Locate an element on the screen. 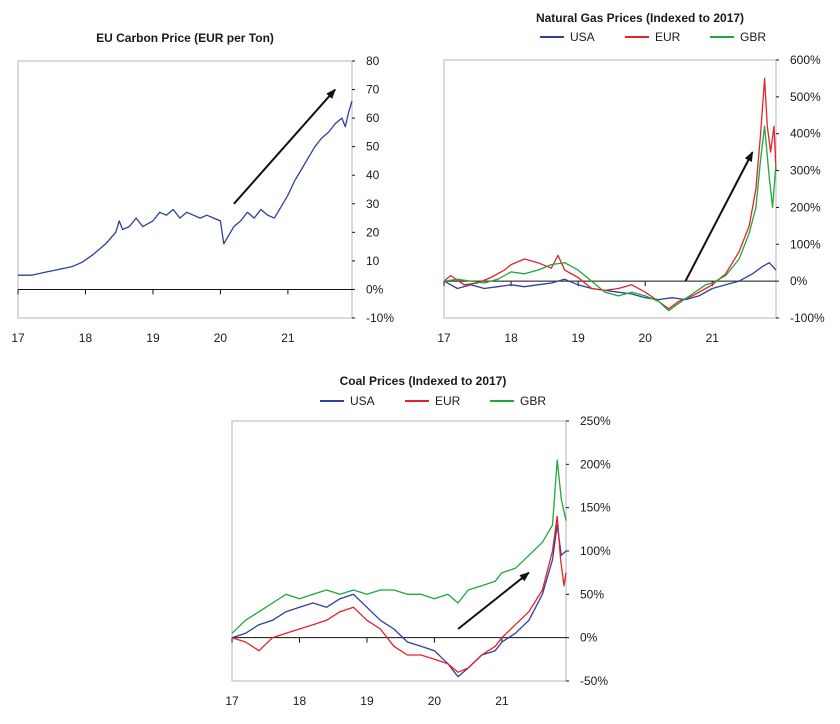  y-tick-label: 500% is located at coordinates (805, 97).